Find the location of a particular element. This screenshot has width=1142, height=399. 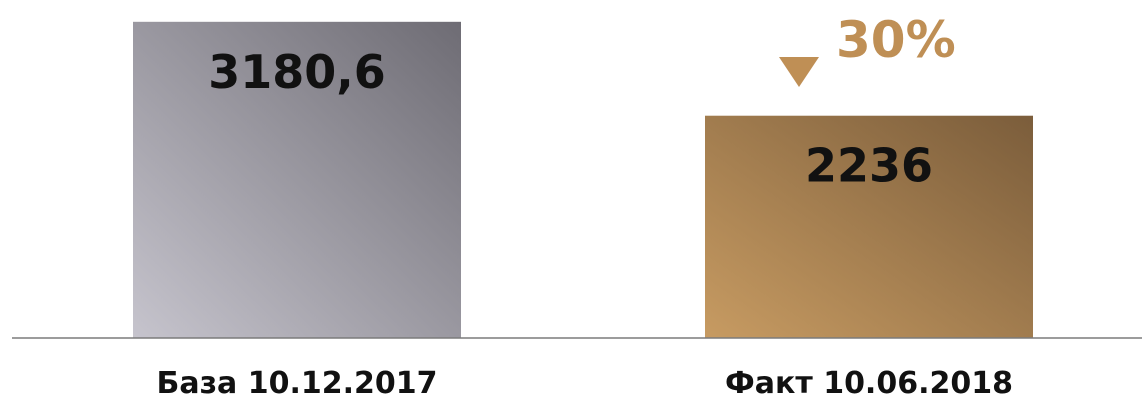

category-label-1: База 10.12.2017 is located at coordinates (296, 382).